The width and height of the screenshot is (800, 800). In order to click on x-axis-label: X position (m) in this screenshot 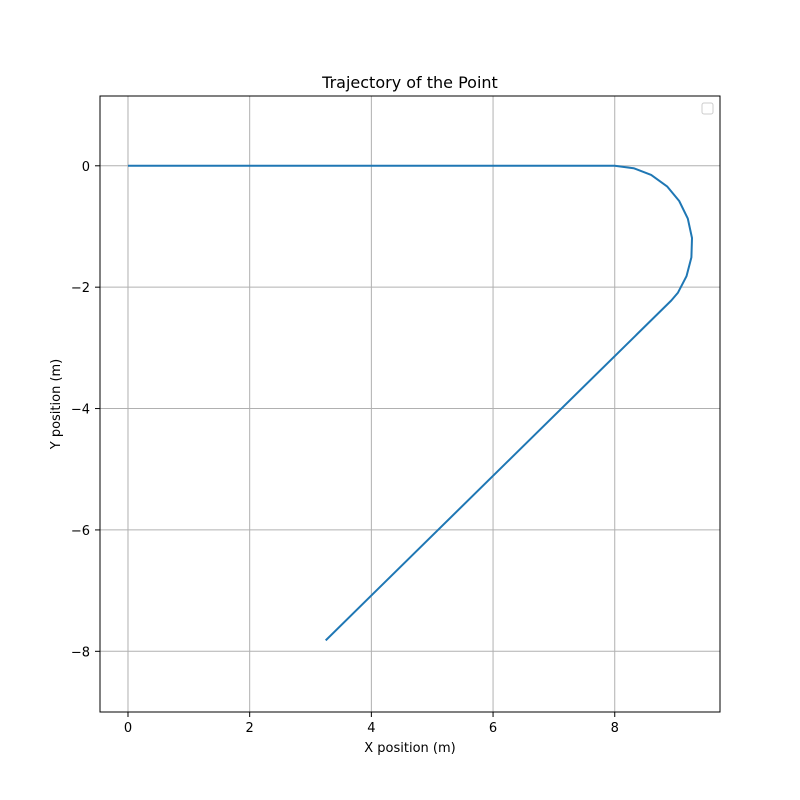, I will do `click(409, 748)`.